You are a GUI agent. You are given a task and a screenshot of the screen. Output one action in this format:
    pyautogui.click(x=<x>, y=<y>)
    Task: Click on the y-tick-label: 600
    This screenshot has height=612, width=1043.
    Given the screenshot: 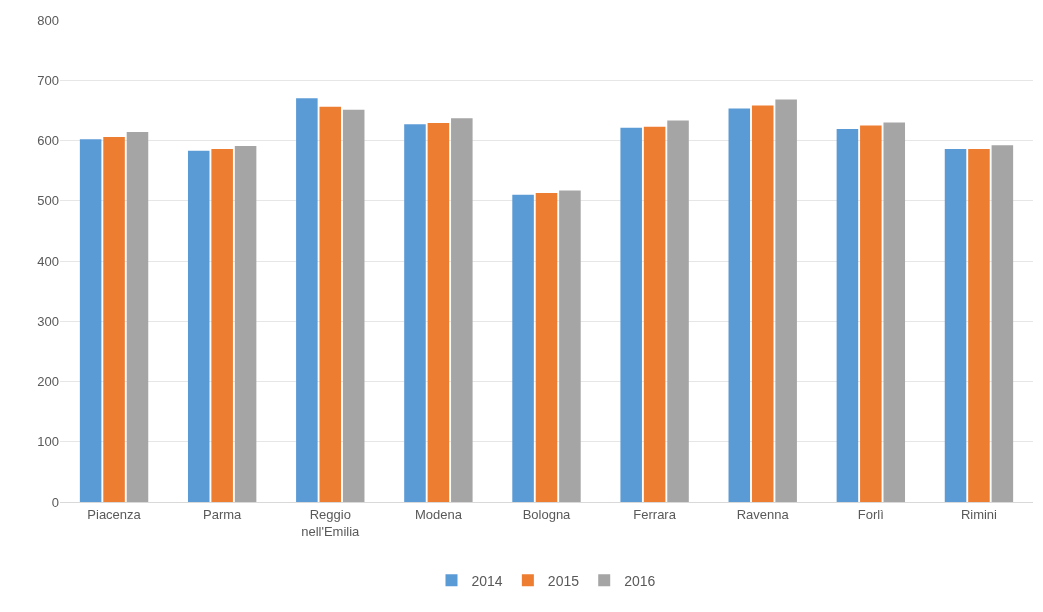 What is the action you would take?
    pyautogui.click(x=48, y=141)
    